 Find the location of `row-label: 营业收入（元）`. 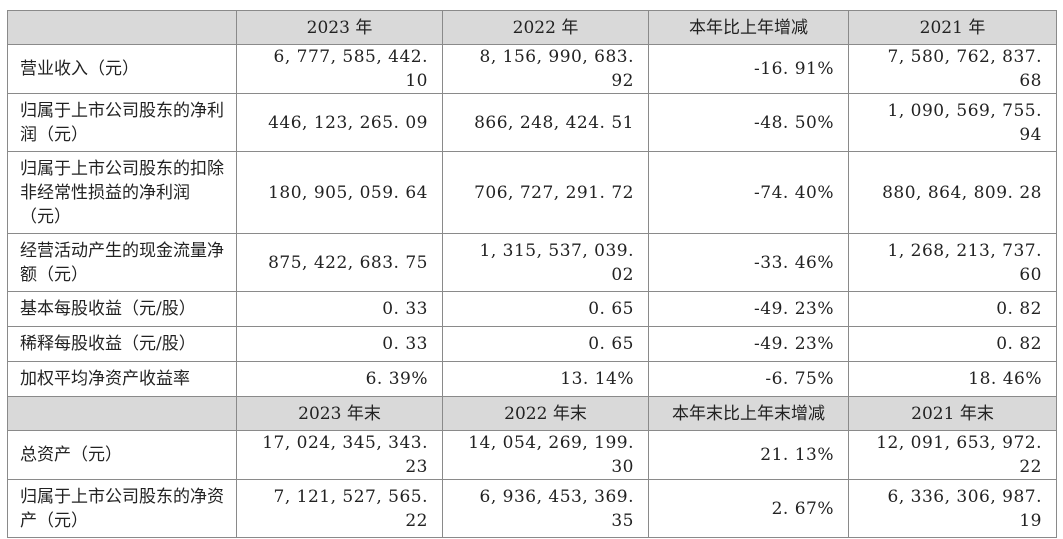

row-label: 营业收入（元） is located at coordinates (122, 69).